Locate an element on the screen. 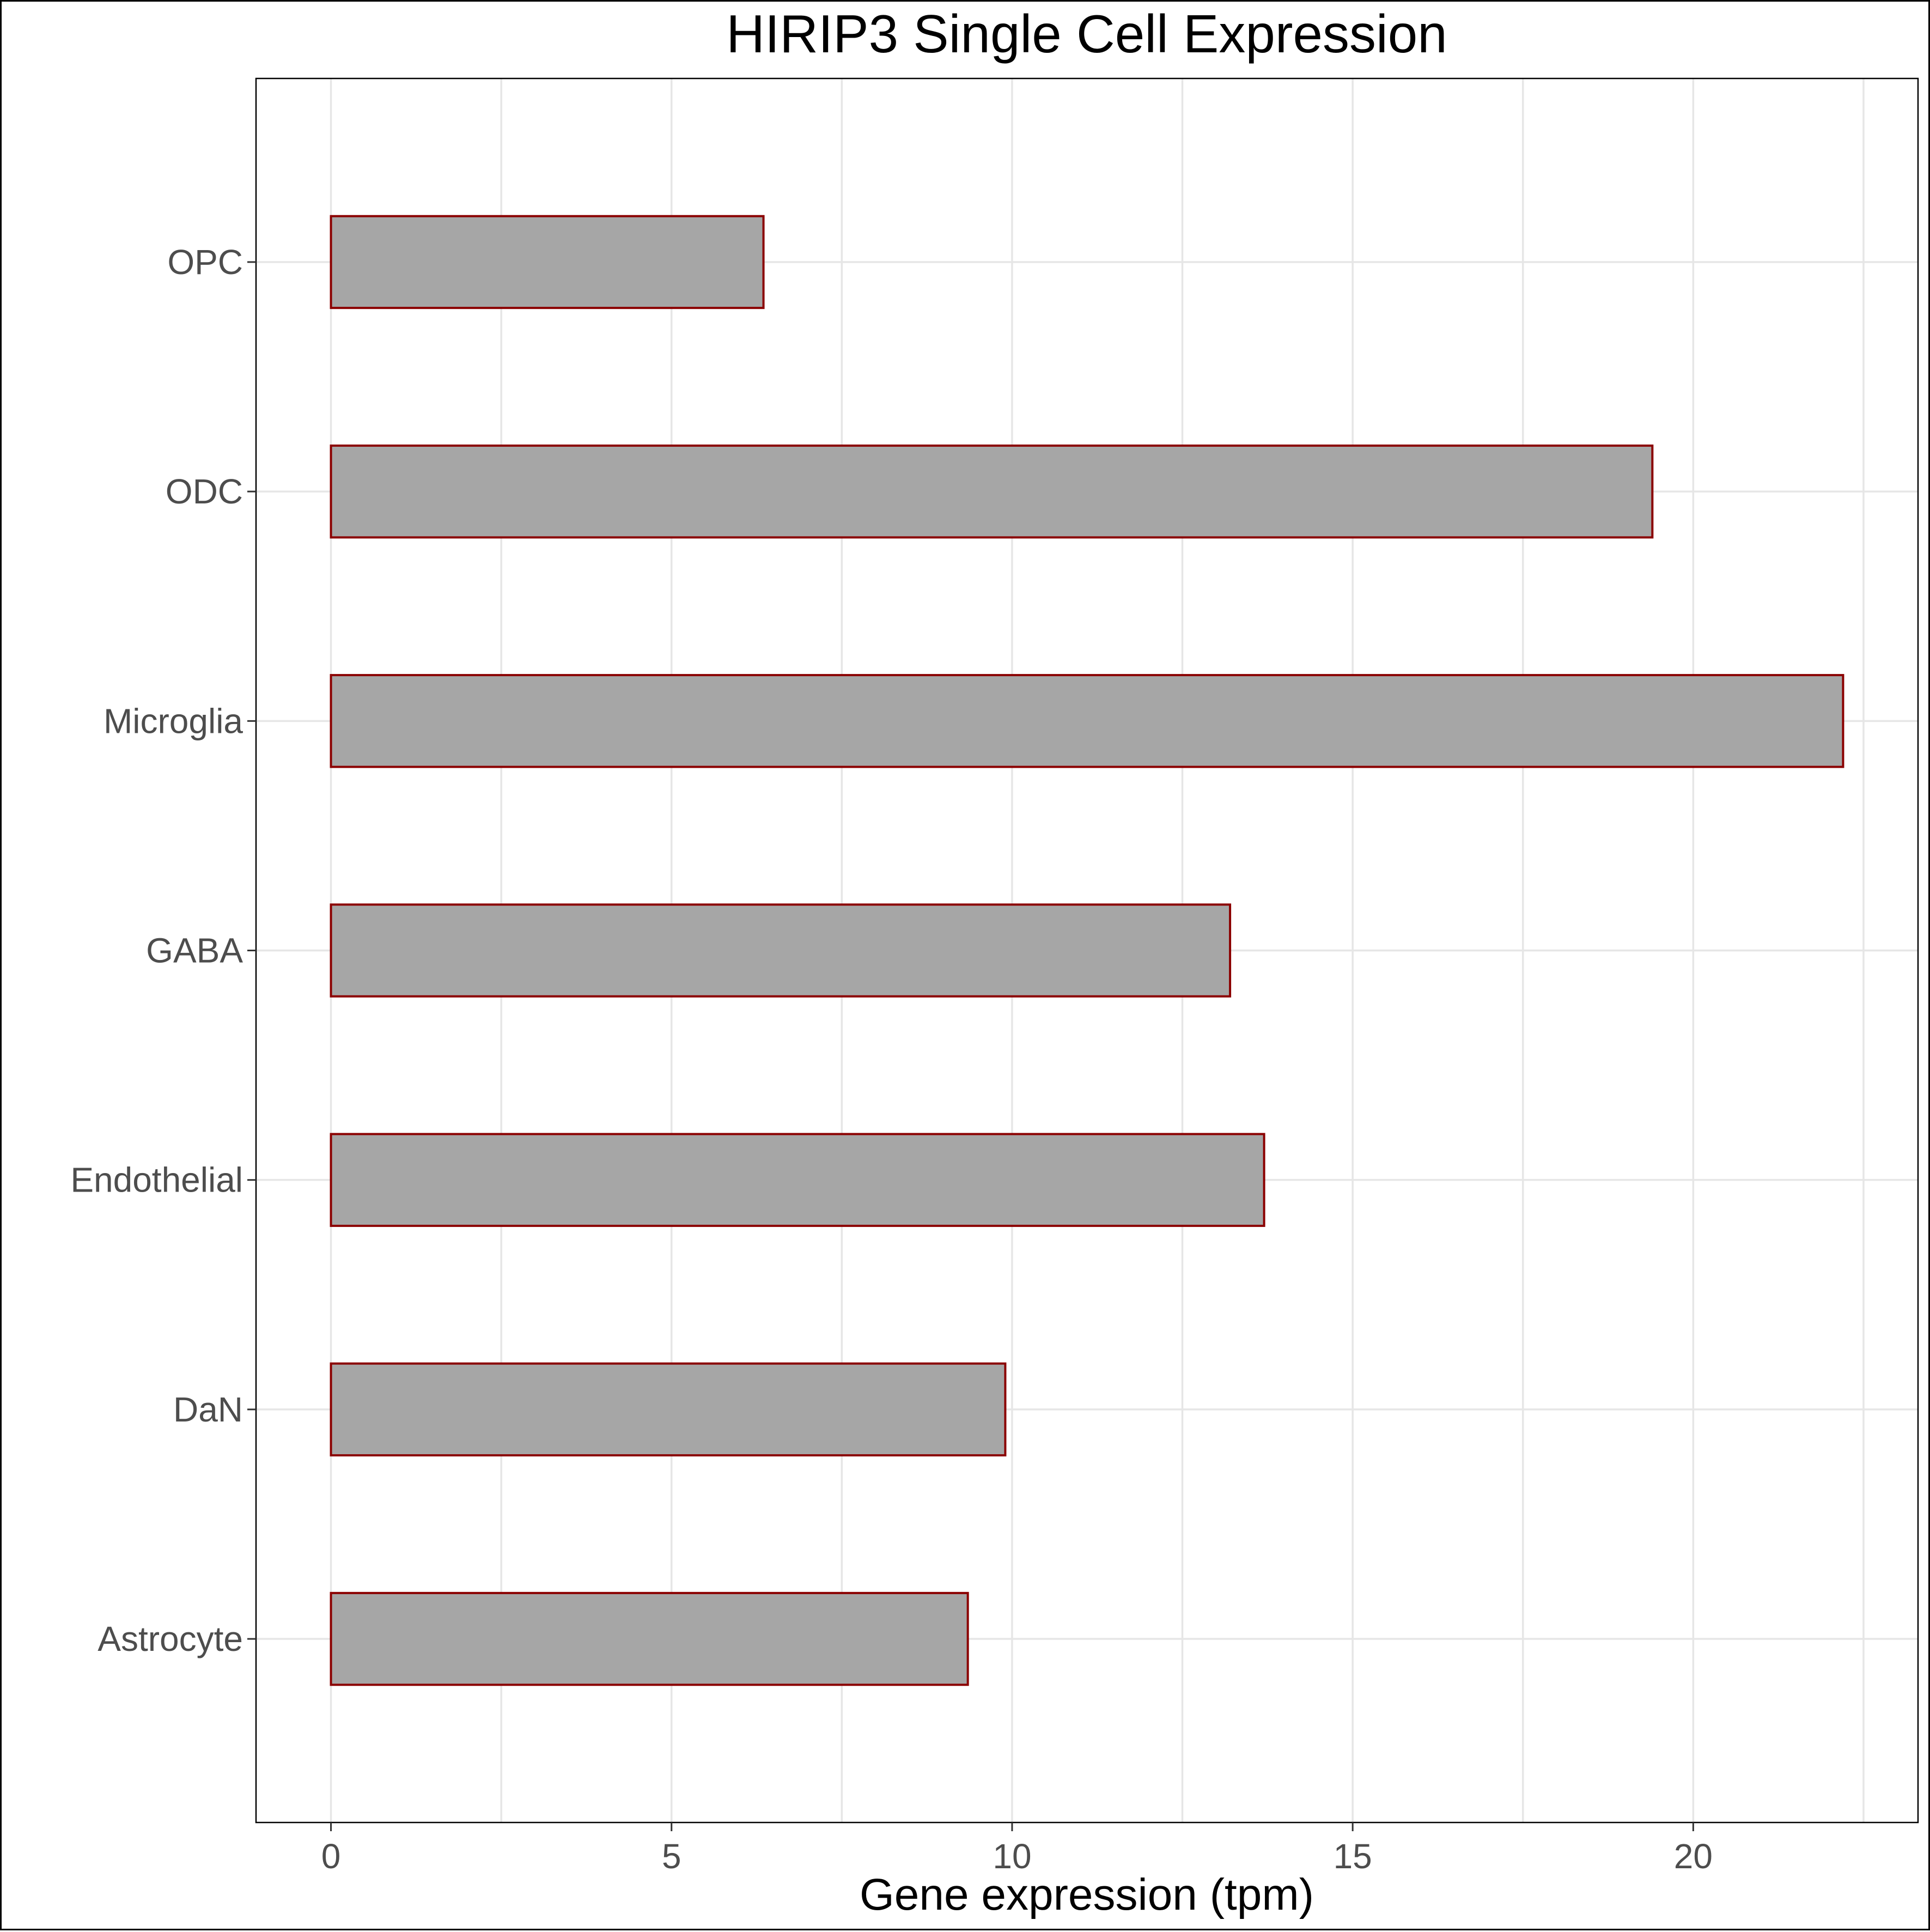  y-tick-label: Endothelial is located at coordinates (156, 1181).